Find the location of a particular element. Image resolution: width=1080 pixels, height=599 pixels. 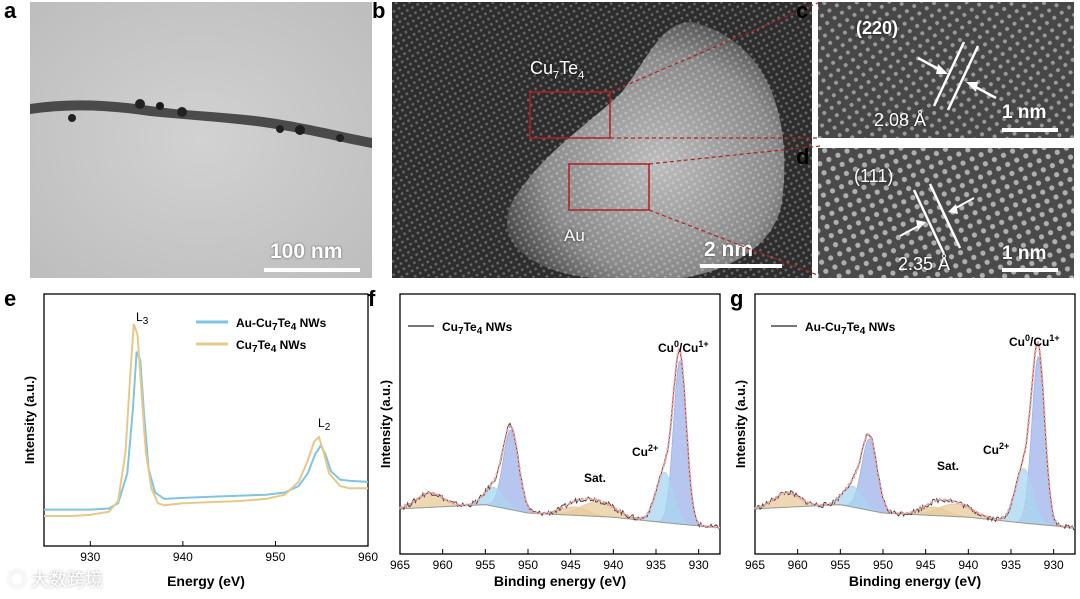

watermark-logo-icon: ◯ is located at coordinates (17, 580).